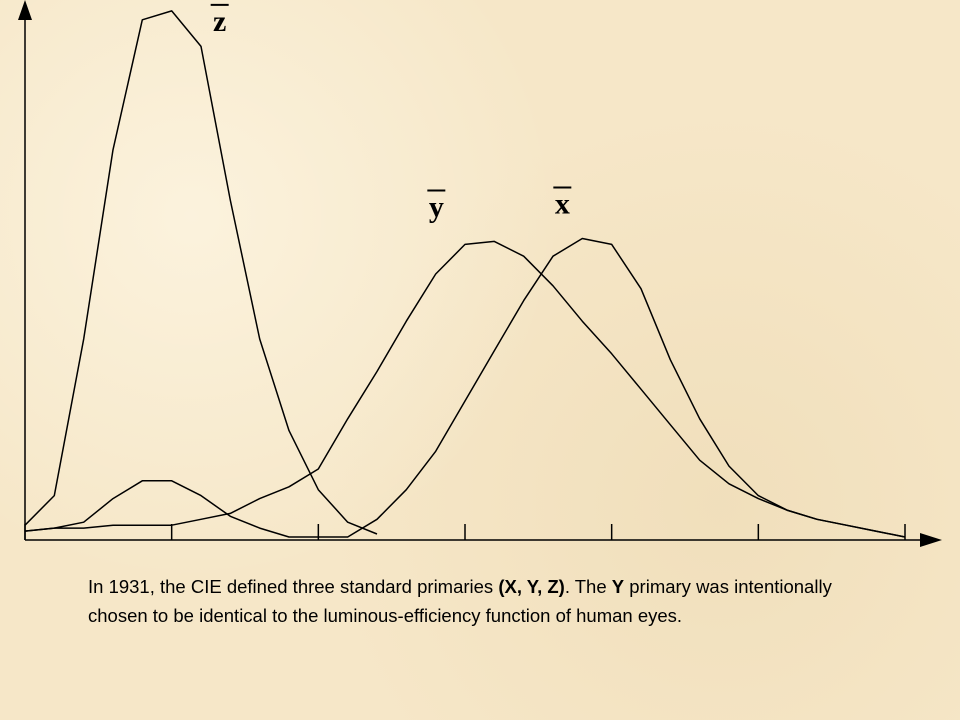  I want to click on x-tick-label: 500, so click(318, 557).